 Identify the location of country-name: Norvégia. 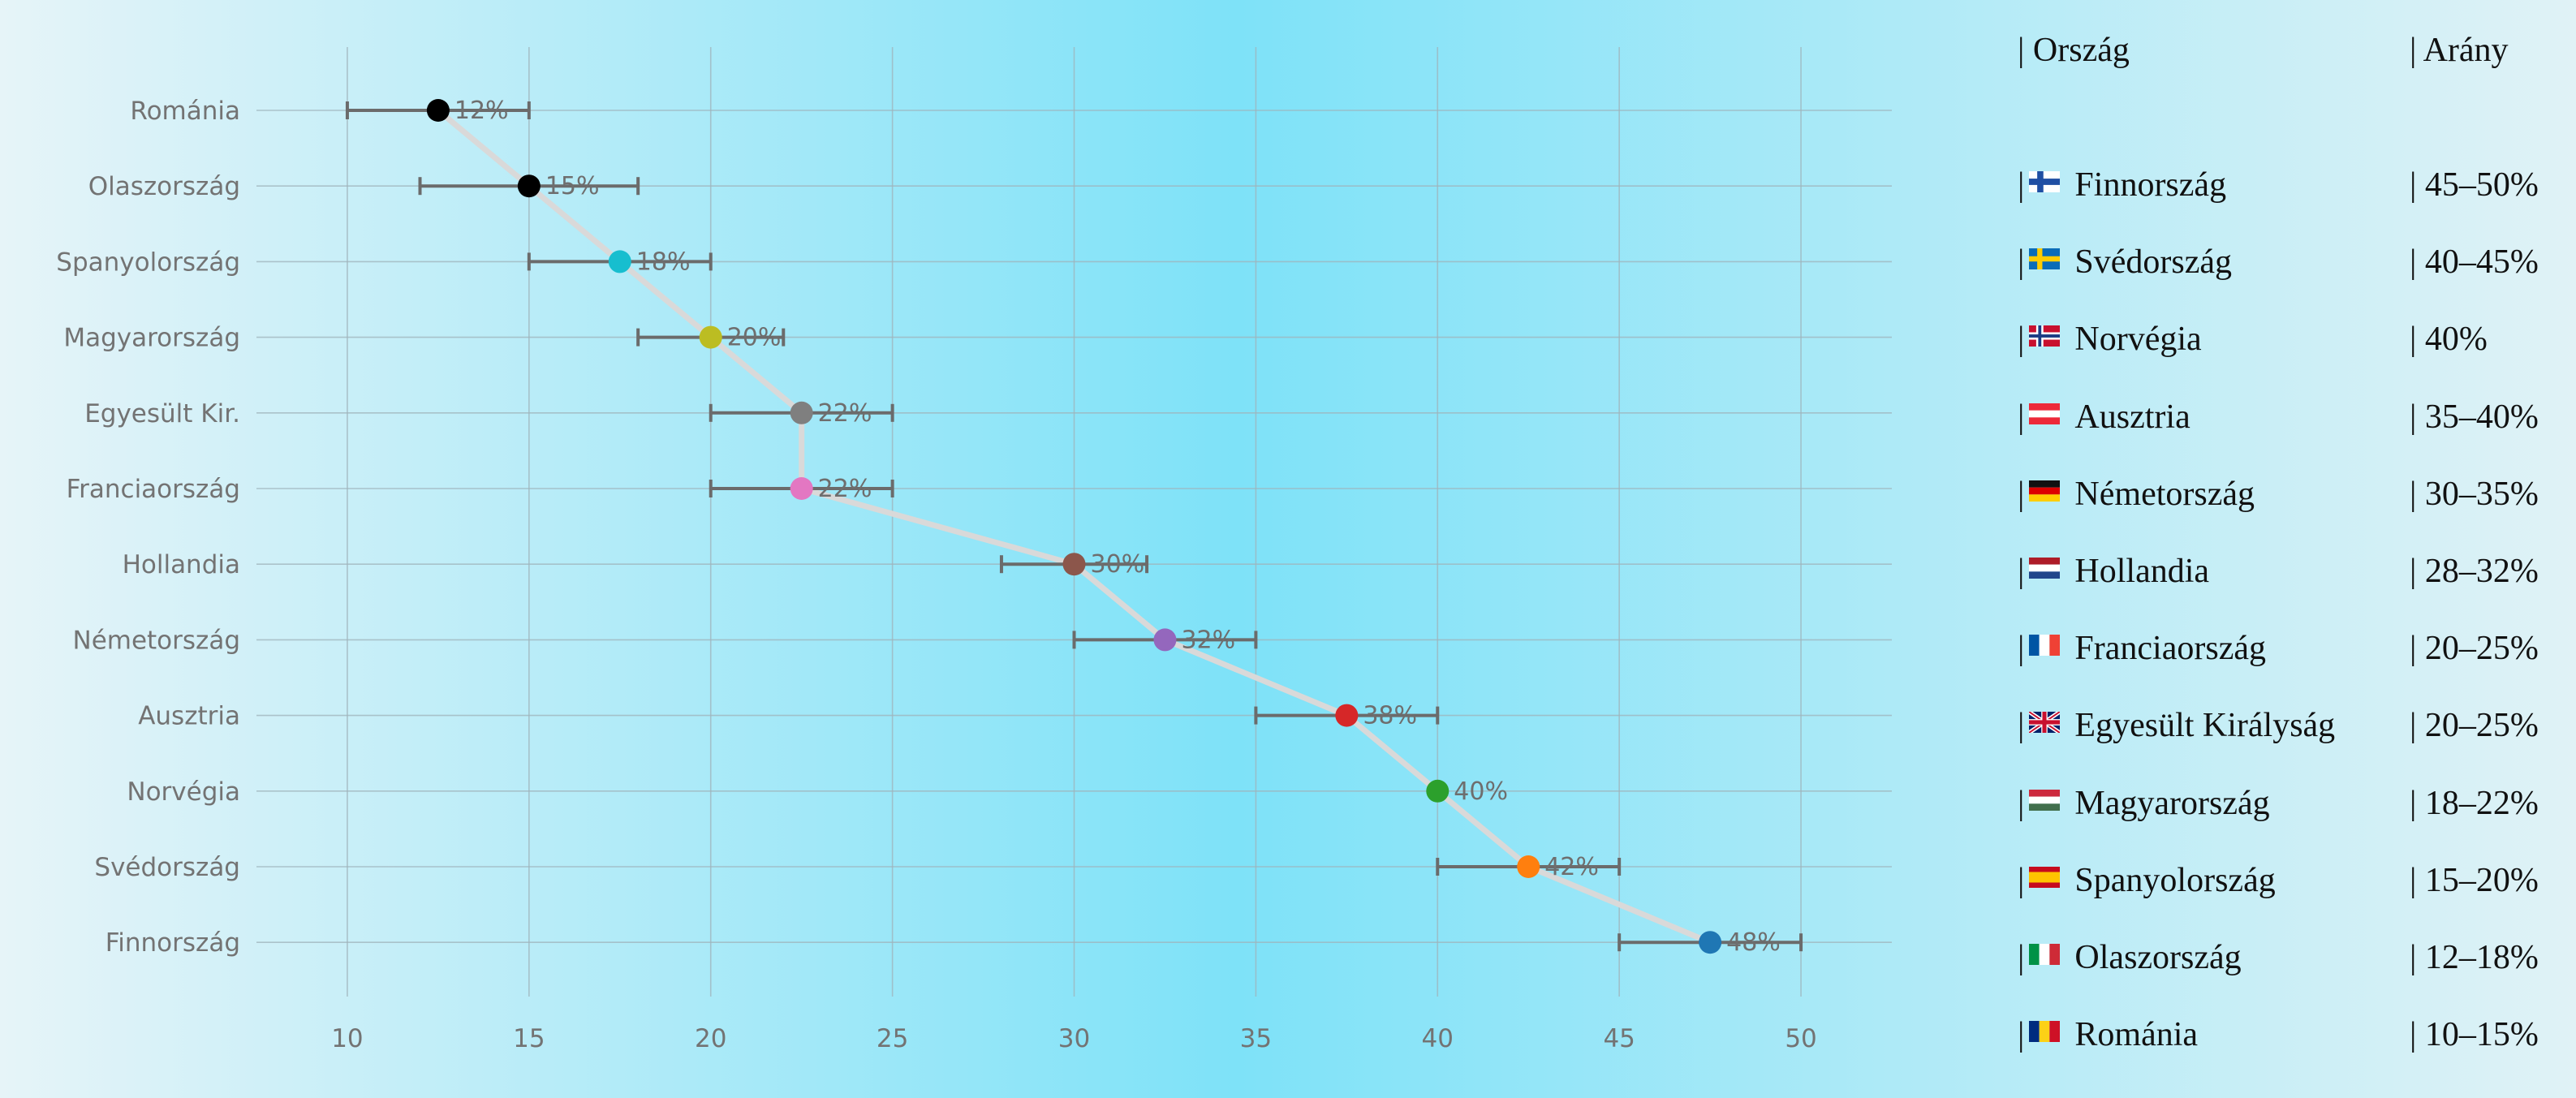
(2138, 340).